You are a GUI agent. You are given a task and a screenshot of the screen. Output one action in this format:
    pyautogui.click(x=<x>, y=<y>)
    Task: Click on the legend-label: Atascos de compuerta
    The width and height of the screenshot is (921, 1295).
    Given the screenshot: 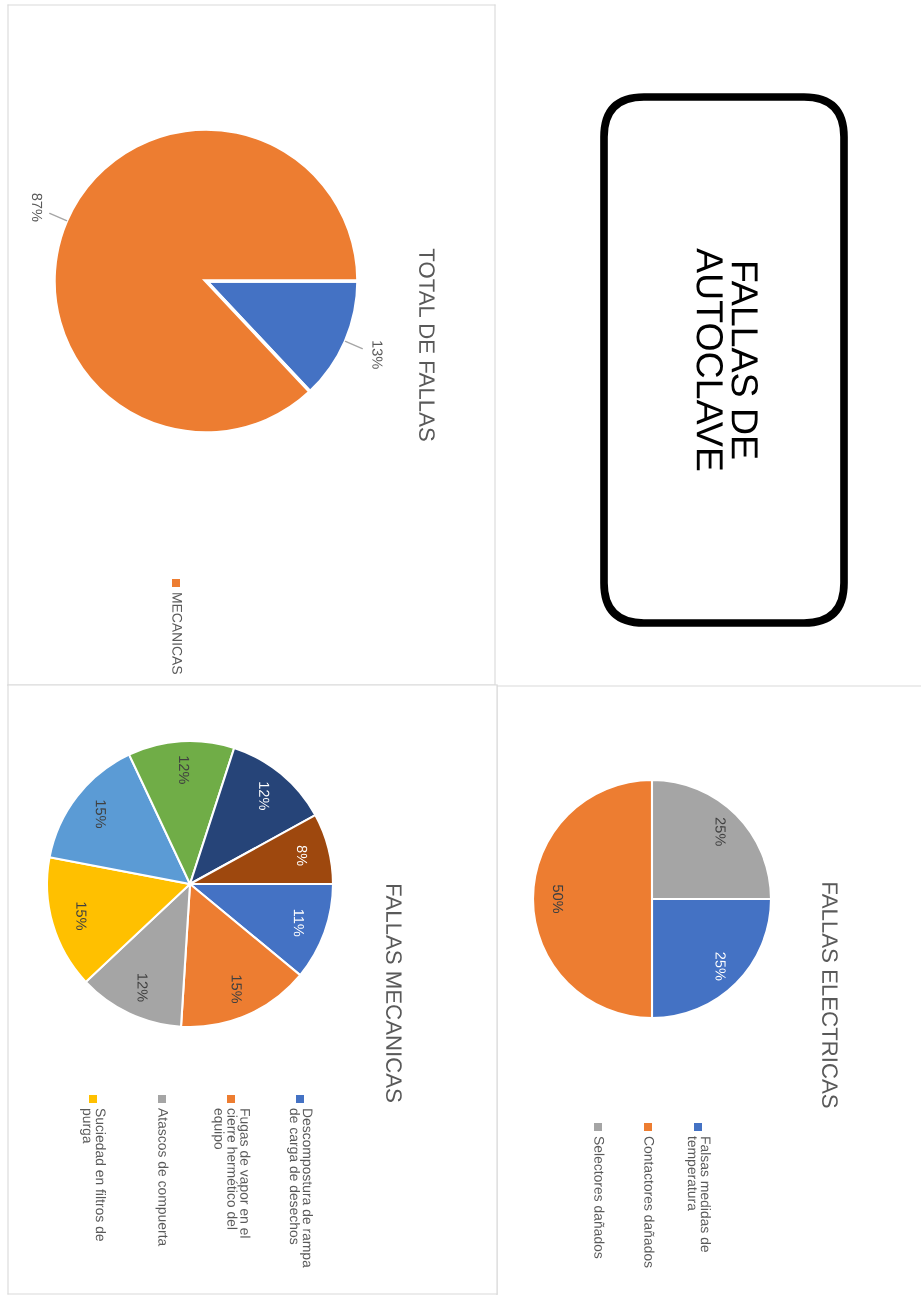 What is the action you would take?
    pyautogui.click(x=162, y=1177)
    